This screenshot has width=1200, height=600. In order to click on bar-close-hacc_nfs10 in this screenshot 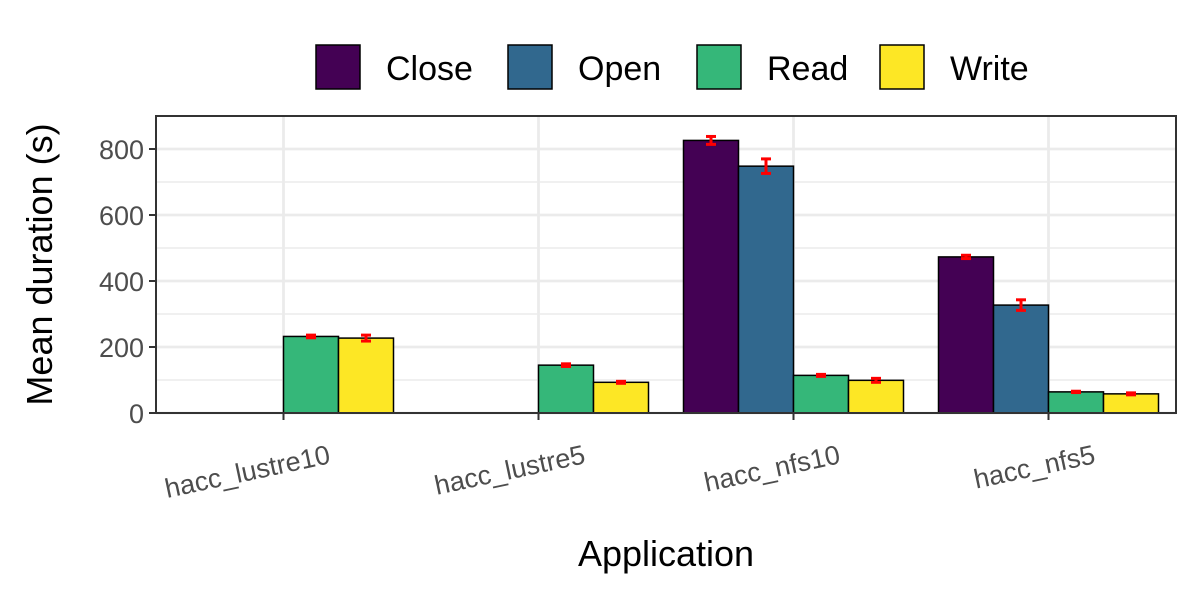, I will do `click(711, 276)`.